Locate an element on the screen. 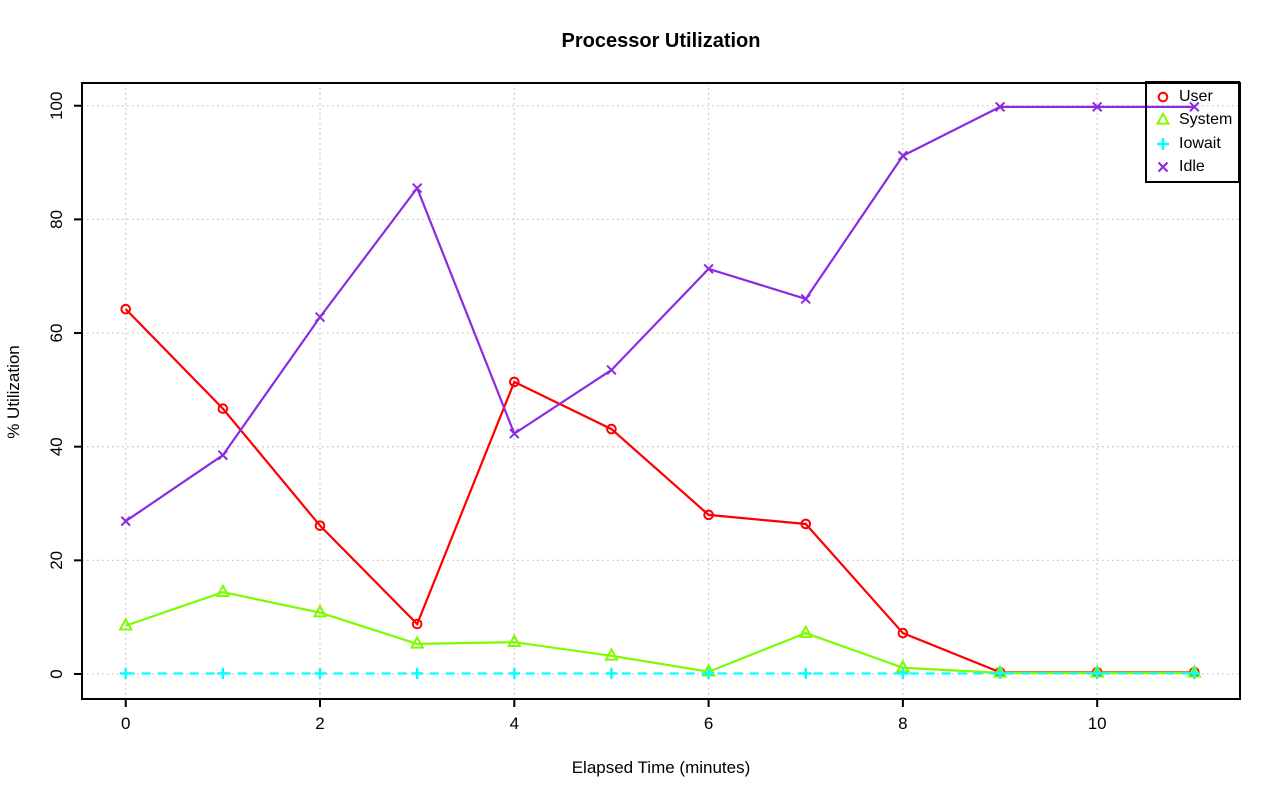  y-tick-label: 20 is located at coordinates (56, 560).